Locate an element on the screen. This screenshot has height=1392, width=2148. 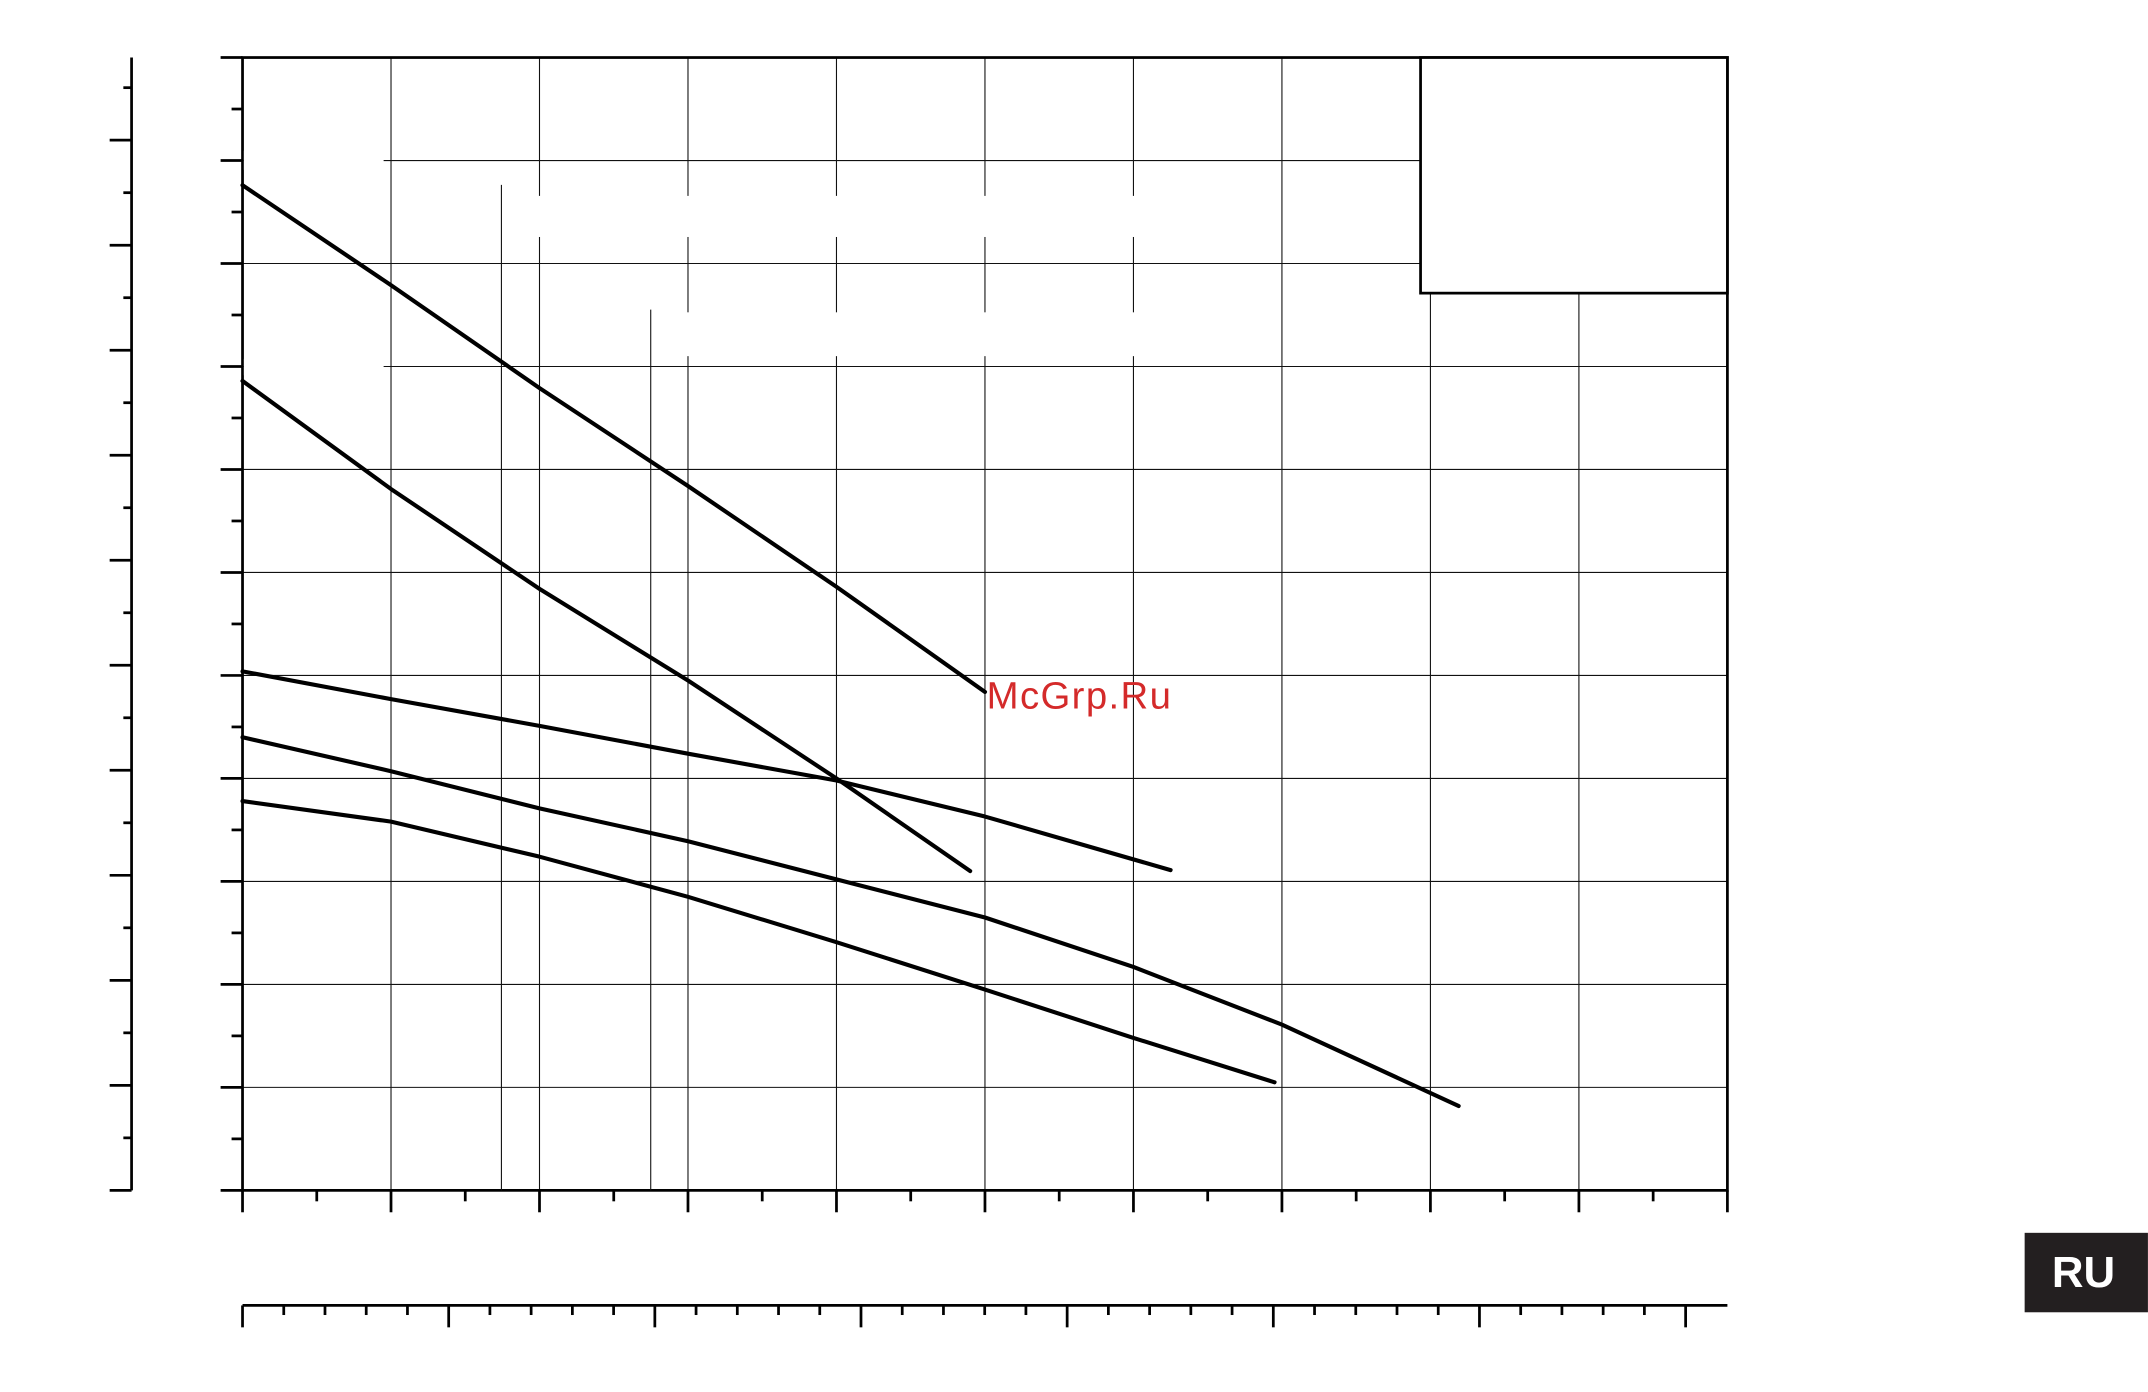
watermark: McGrp.Ru is located at coordinates (1080, 696).